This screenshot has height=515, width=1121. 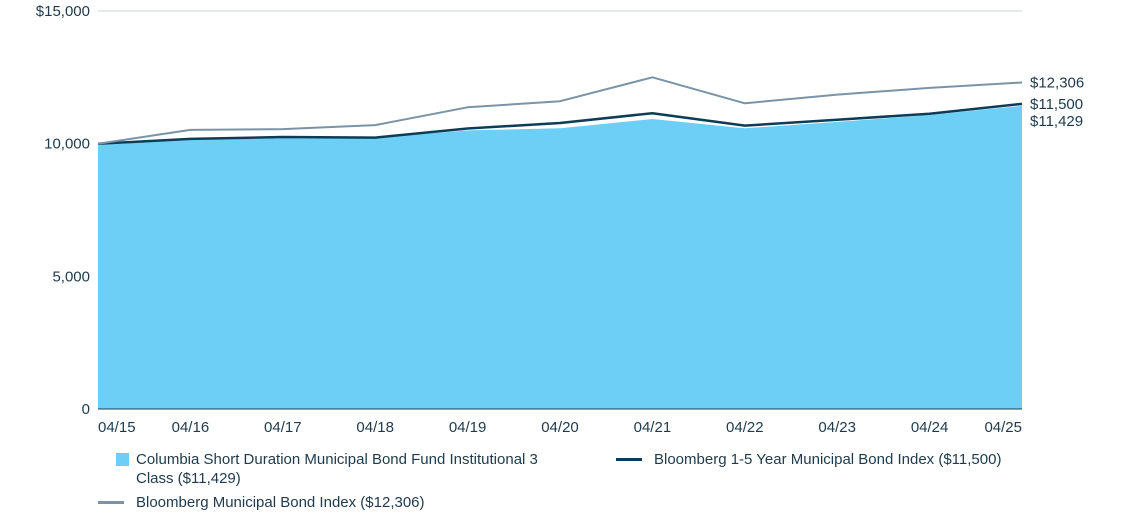 What do you see at coordinates (117, 427) in the screenshot?
I see `x-tick-label: 04/15` at bounding box center [117, 427].